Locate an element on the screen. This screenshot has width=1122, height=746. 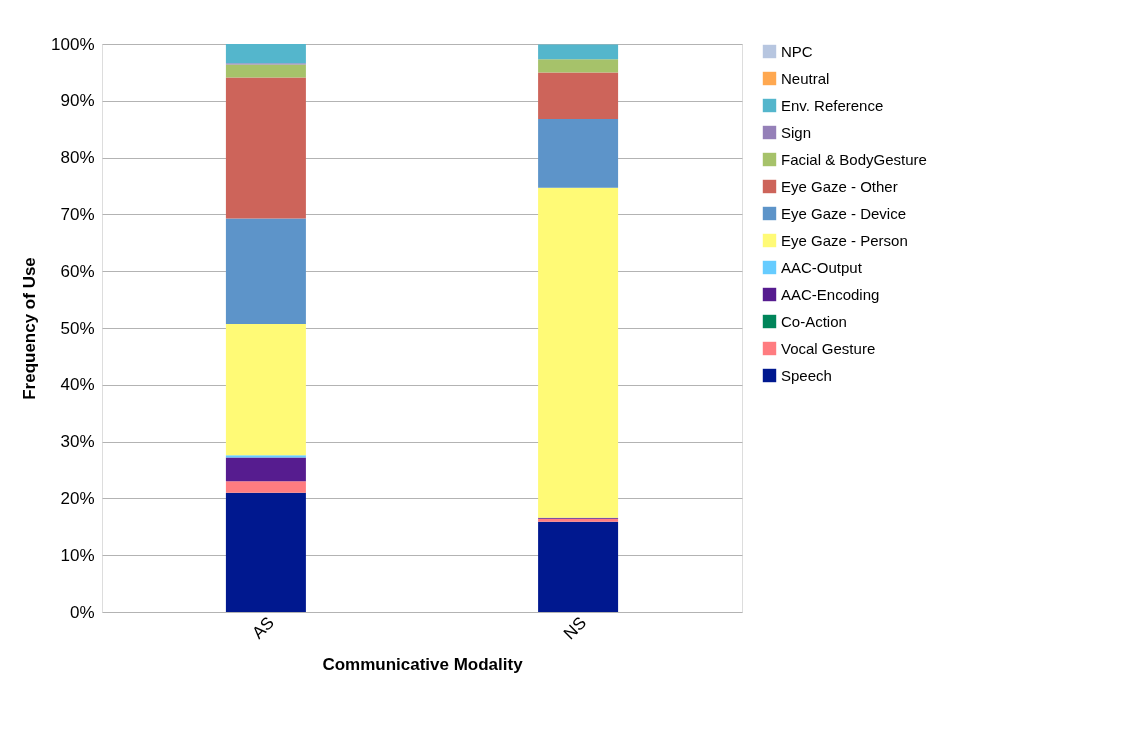
legend-label: Vocal Gesture is located at coordinates (828, 348).